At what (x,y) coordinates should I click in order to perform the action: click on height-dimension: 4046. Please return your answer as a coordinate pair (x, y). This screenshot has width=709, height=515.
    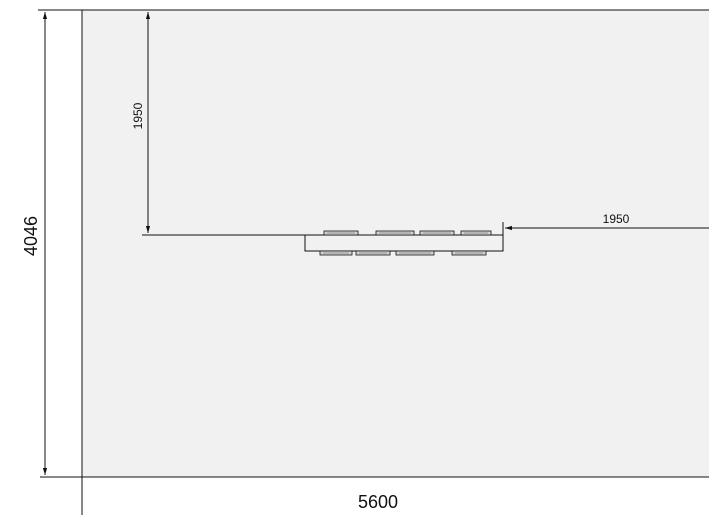
    Looking at the image, I should click on (51, 242).